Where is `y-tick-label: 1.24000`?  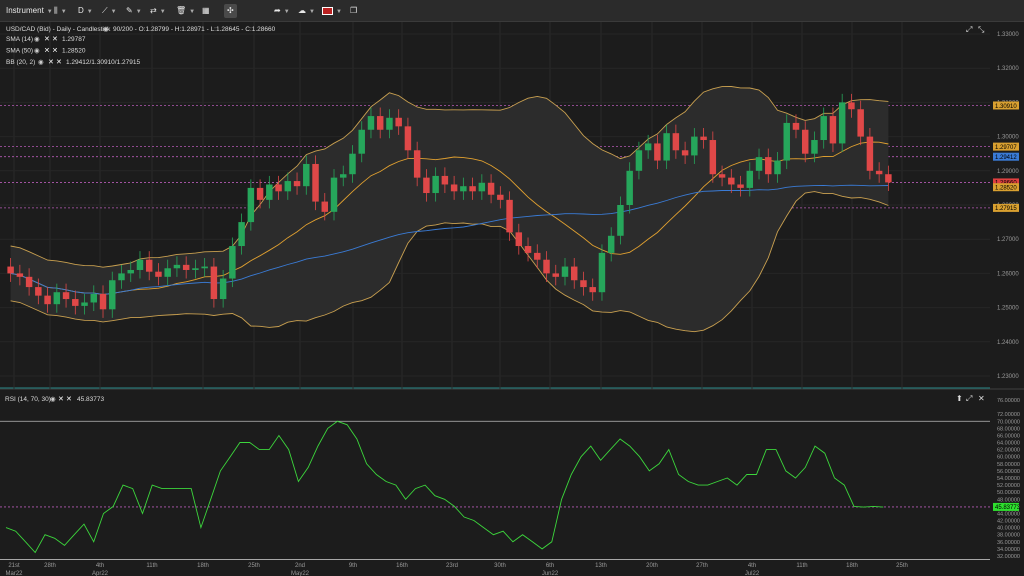 y-tick-label: 1.24000 is located at coordinates (1008, 343).